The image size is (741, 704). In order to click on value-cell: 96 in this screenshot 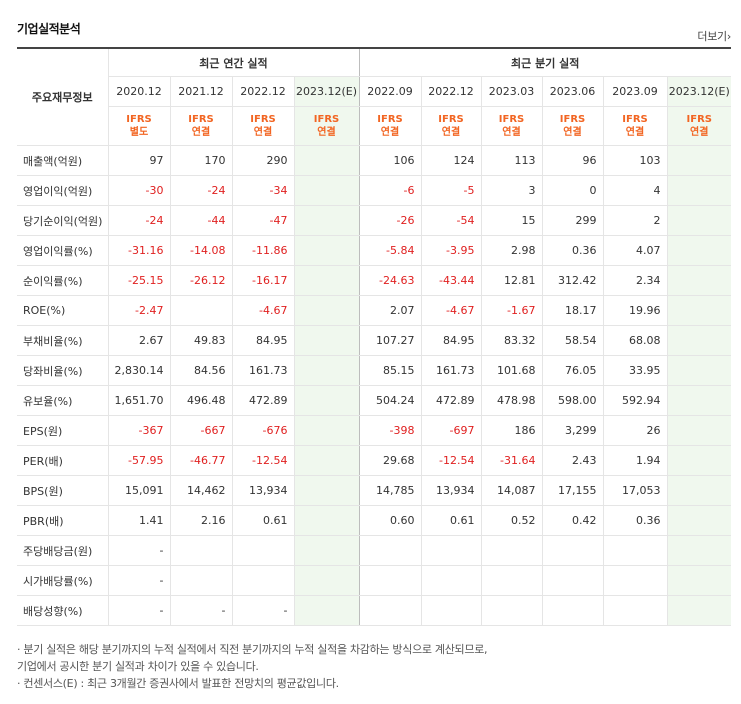, I will do `click(572, 160)`.